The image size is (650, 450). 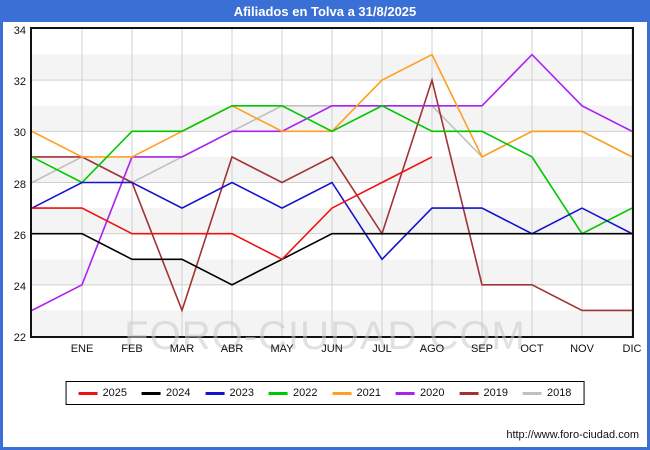 What do you see at coordinates (182, 349) in the screenshot?
I see `x-tick-mar: MAR` at bounding box center [182, 349].